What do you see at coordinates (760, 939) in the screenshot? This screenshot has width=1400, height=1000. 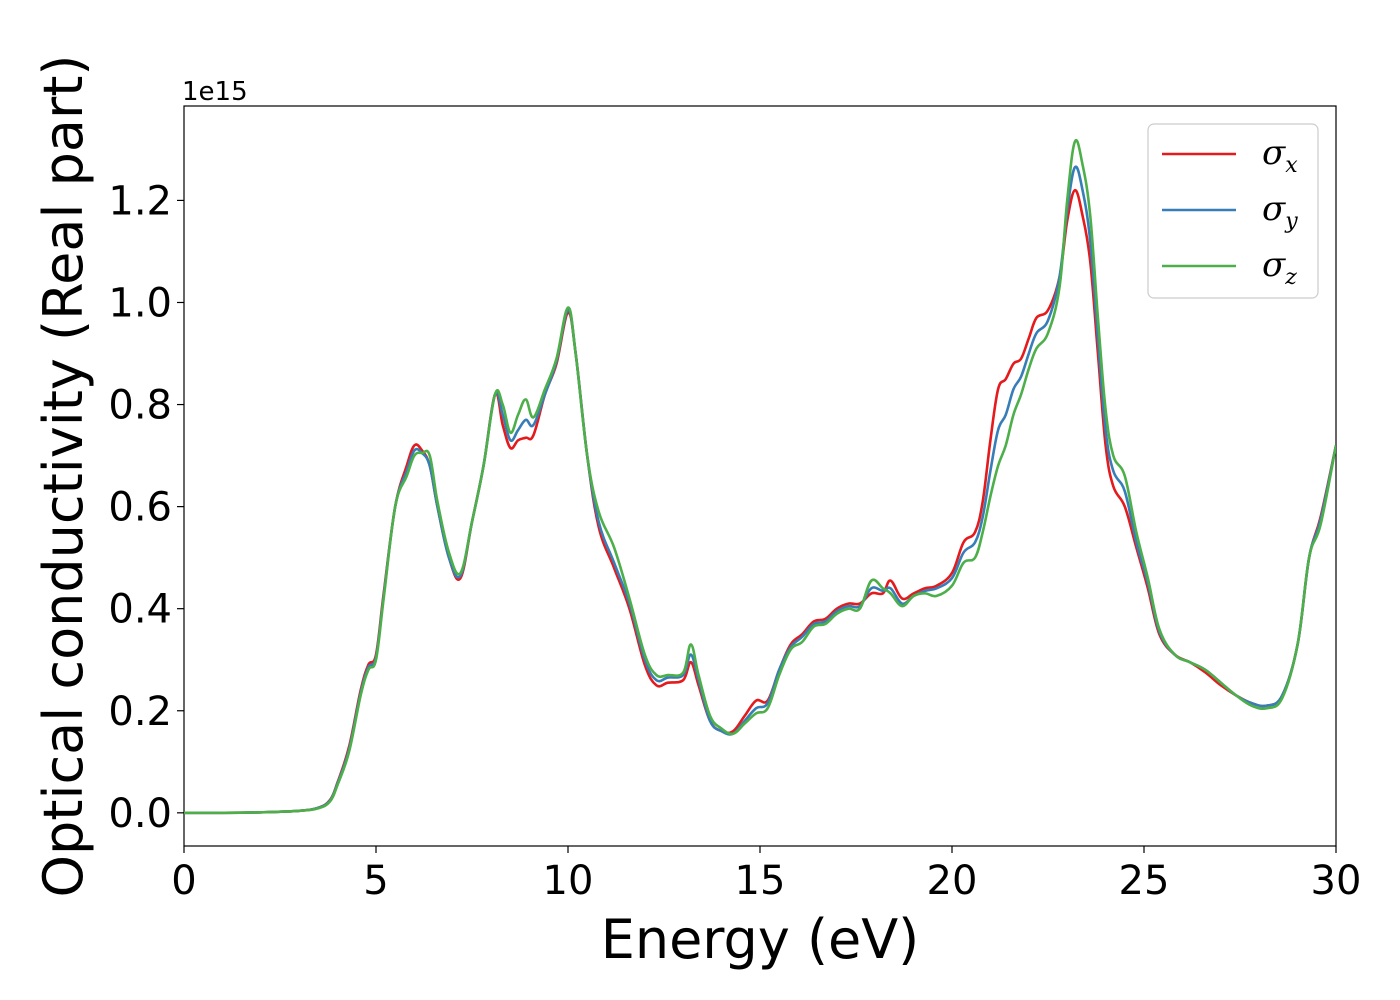 I see `x-axis-label: Energy (eV)` at bounding box center [760, 939].